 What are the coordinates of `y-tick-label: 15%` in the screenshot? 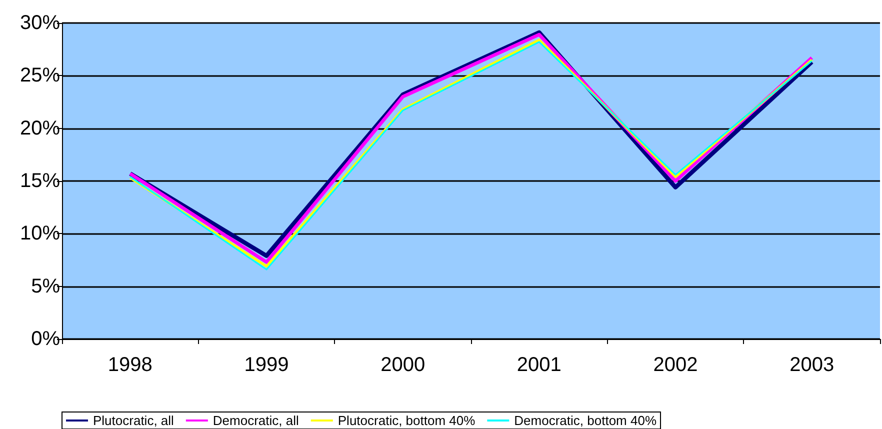 It's located at (40, 181).